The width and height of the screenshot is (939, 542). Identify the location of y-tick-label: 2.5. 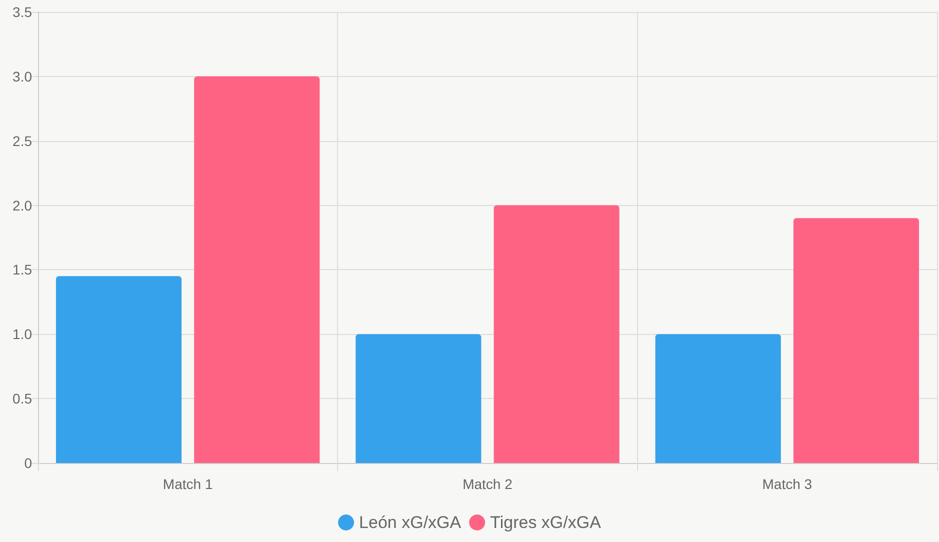
(22, 140).